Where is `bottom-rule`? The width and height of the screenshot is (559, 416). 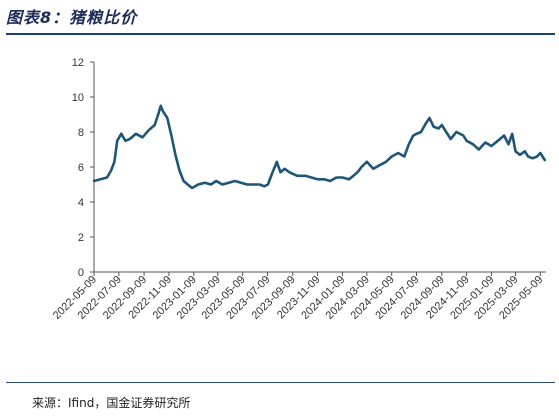
bottom-rule is located at coordinates (280, 382).